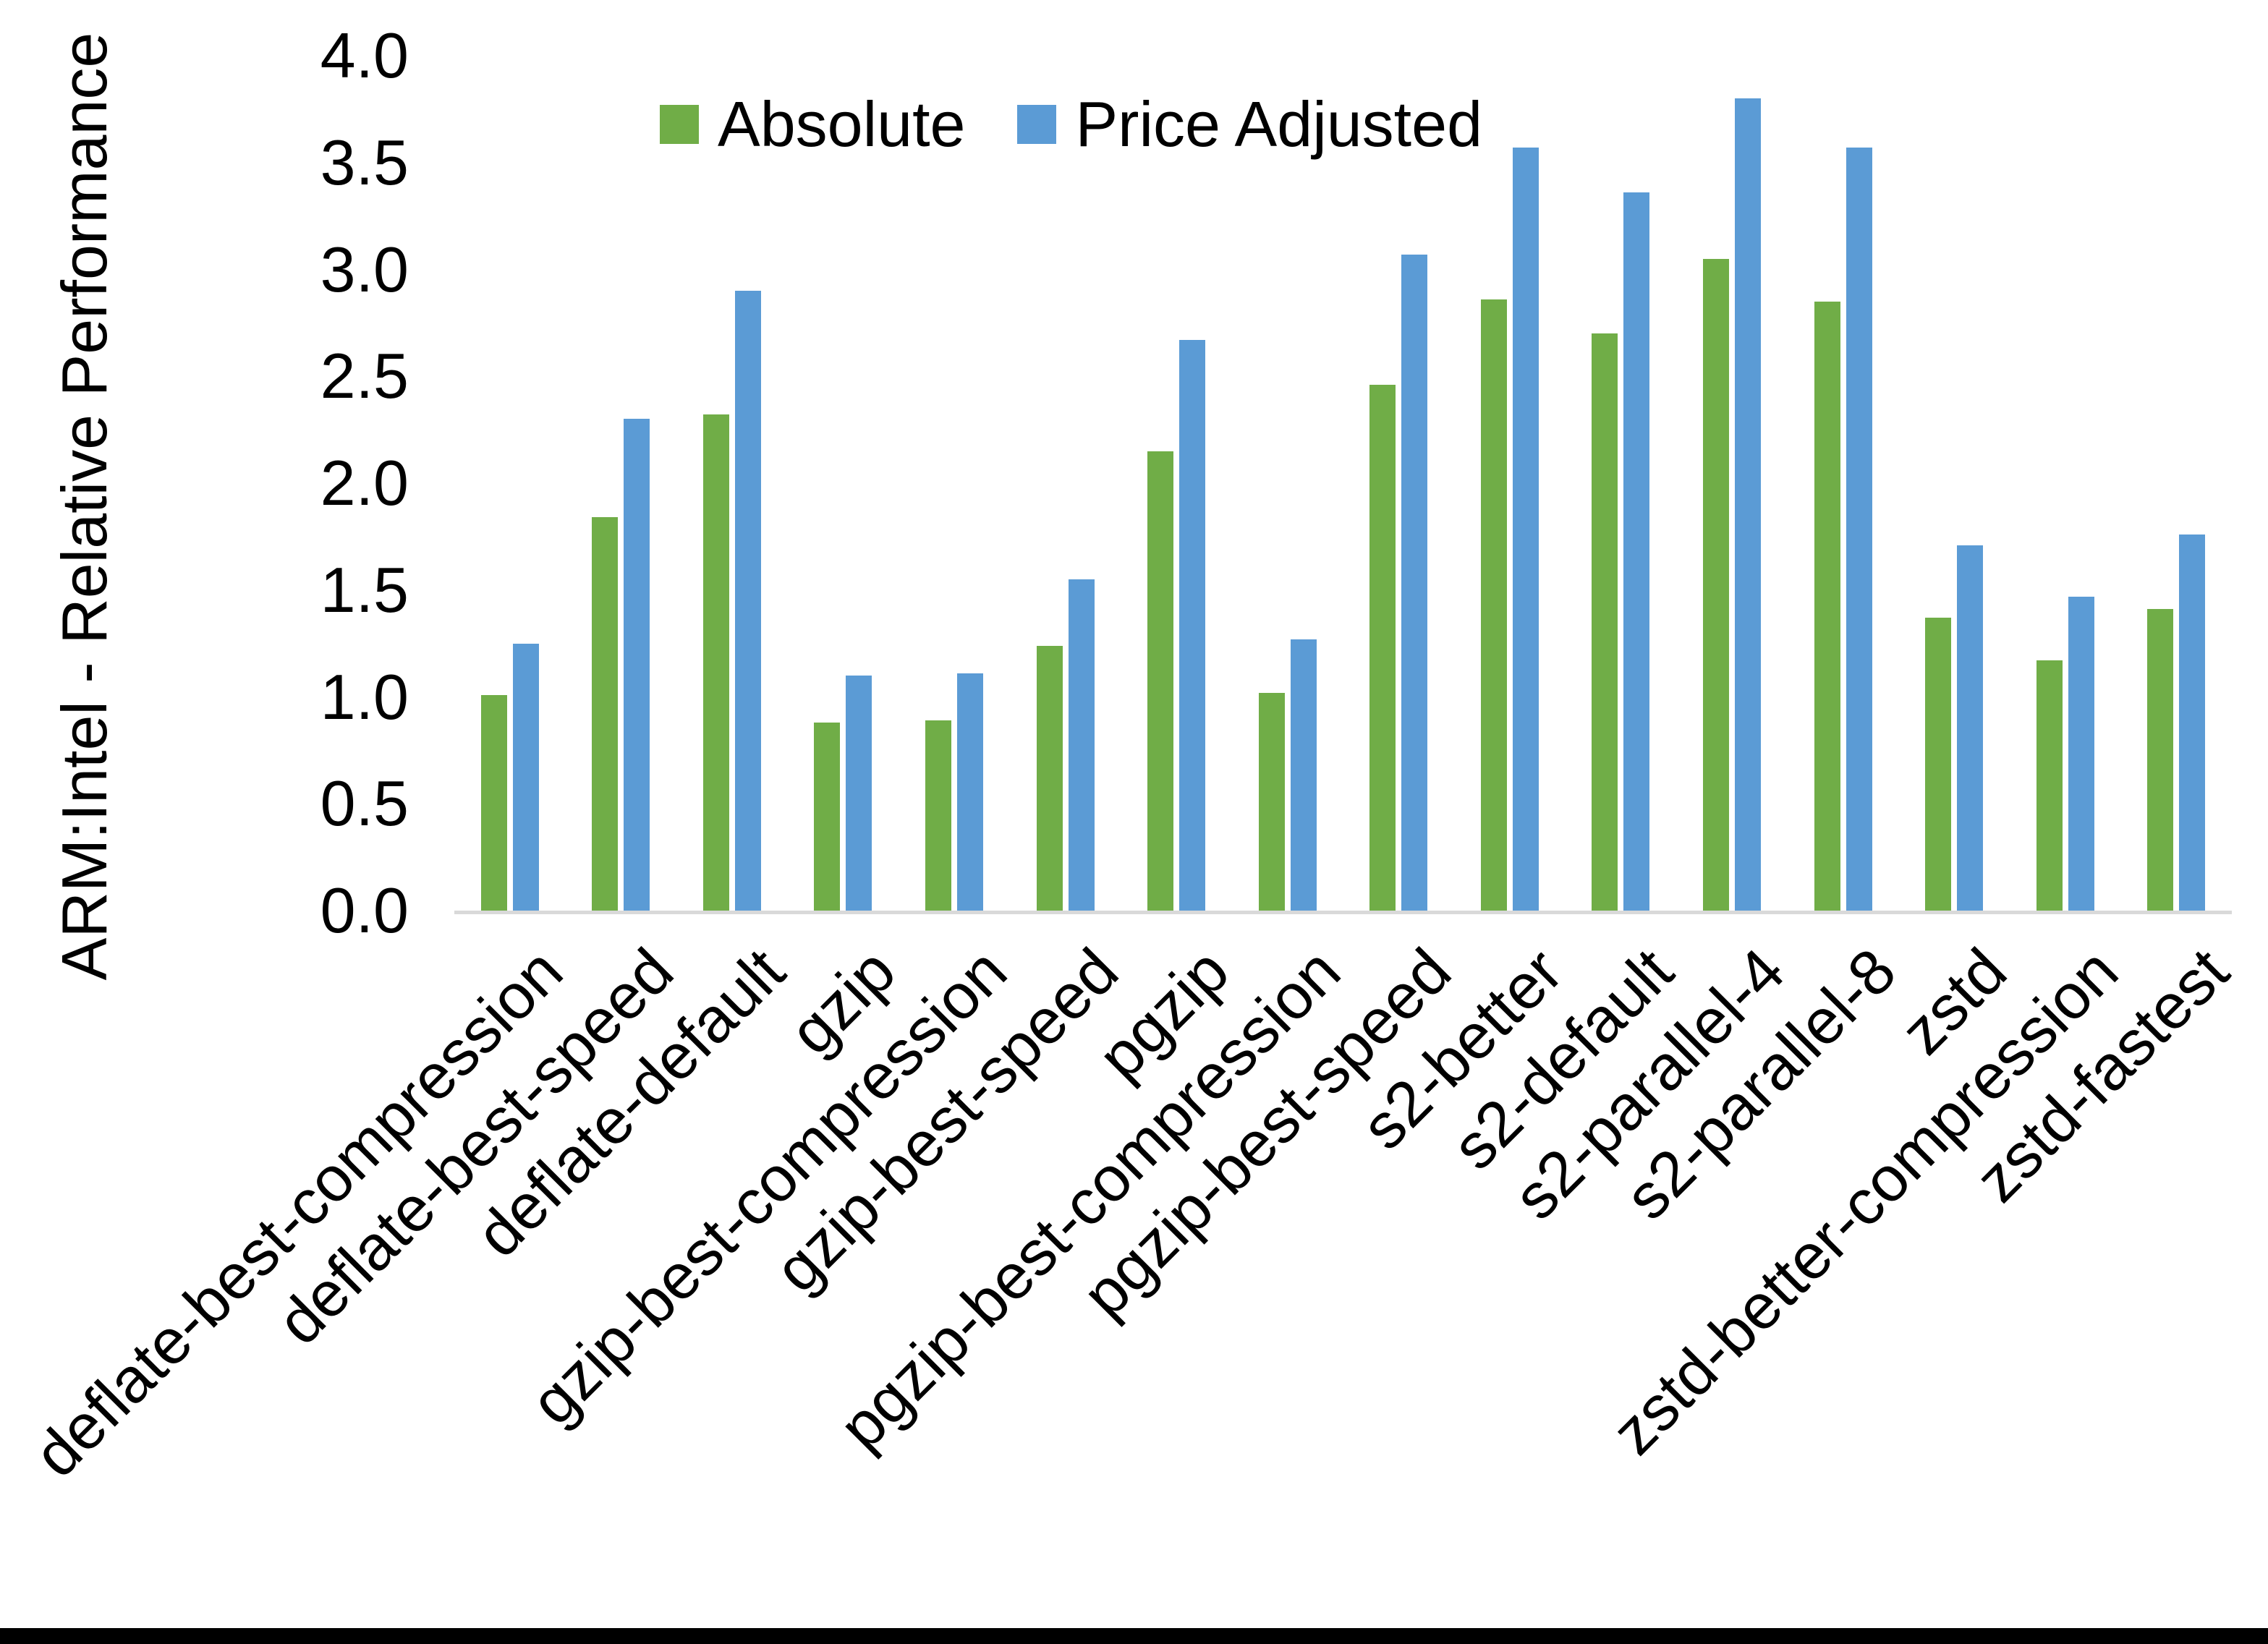 The width and height of the screenshot is (2268, 1644). What do you see at coordinates (364, 803) in the screenshot?
I see `y-tick-label: 0.5` at bounding box center [364, 803].